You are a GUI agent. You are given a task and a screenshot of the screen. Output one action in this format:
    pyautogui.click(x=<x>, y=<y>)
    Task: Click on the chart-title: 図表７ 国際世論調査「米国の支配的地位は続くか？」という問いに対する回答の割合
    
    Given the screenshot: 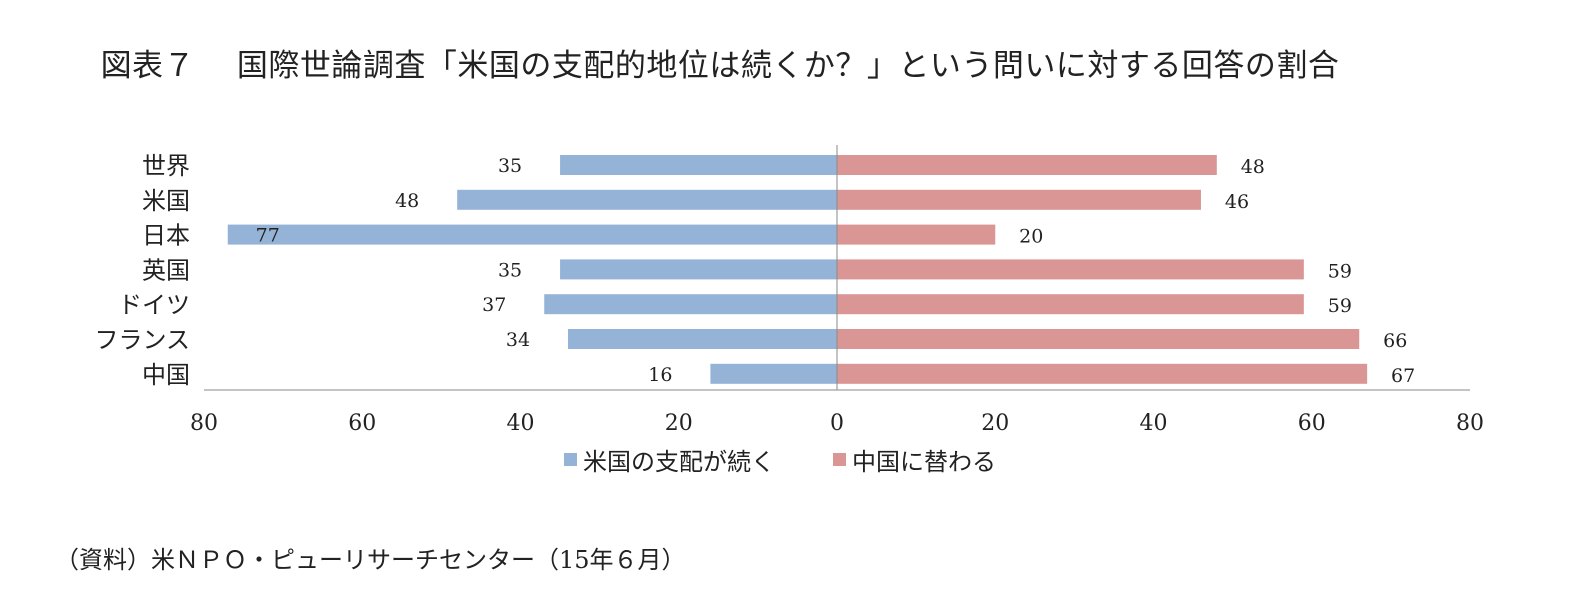 What is the action you would take?
    pyautogui.click(x=720, y=66)
    